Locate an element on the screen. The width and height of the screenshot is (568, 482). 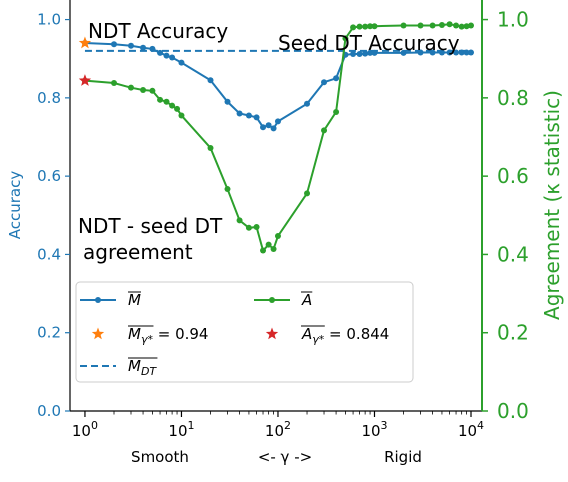
y-tick-label-left: 0.0 is located at coordinates (49, 411).